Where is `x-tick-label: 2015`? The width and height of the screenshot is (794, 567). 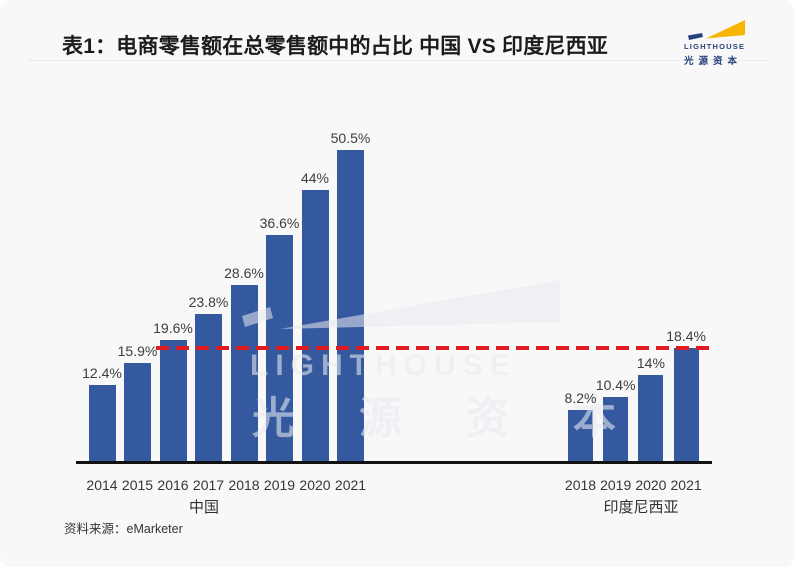 x-tick-label: 2015 is located at coordinates (137, 485).